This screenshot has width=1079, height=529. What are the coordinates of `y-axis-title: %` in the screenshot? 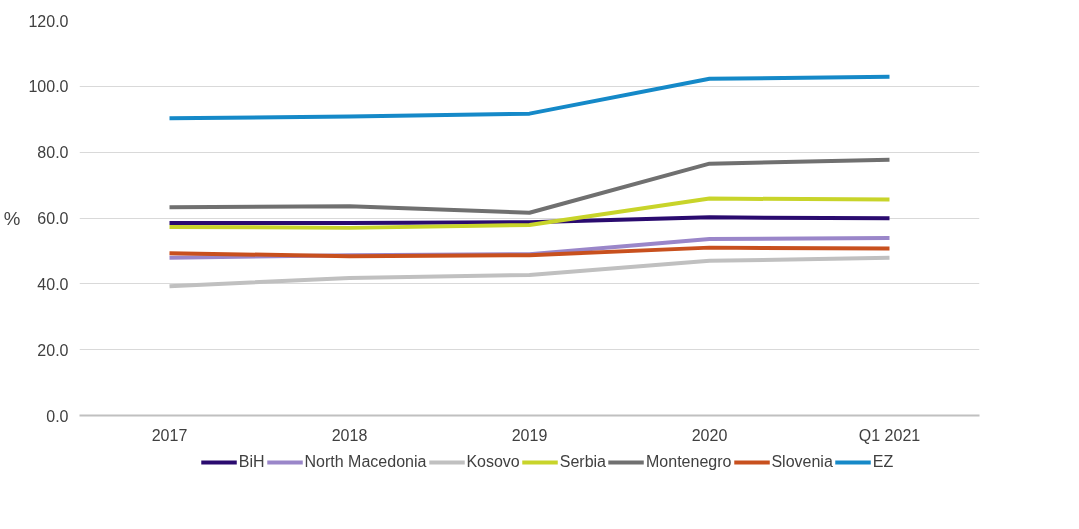 It's located at (12, 218).